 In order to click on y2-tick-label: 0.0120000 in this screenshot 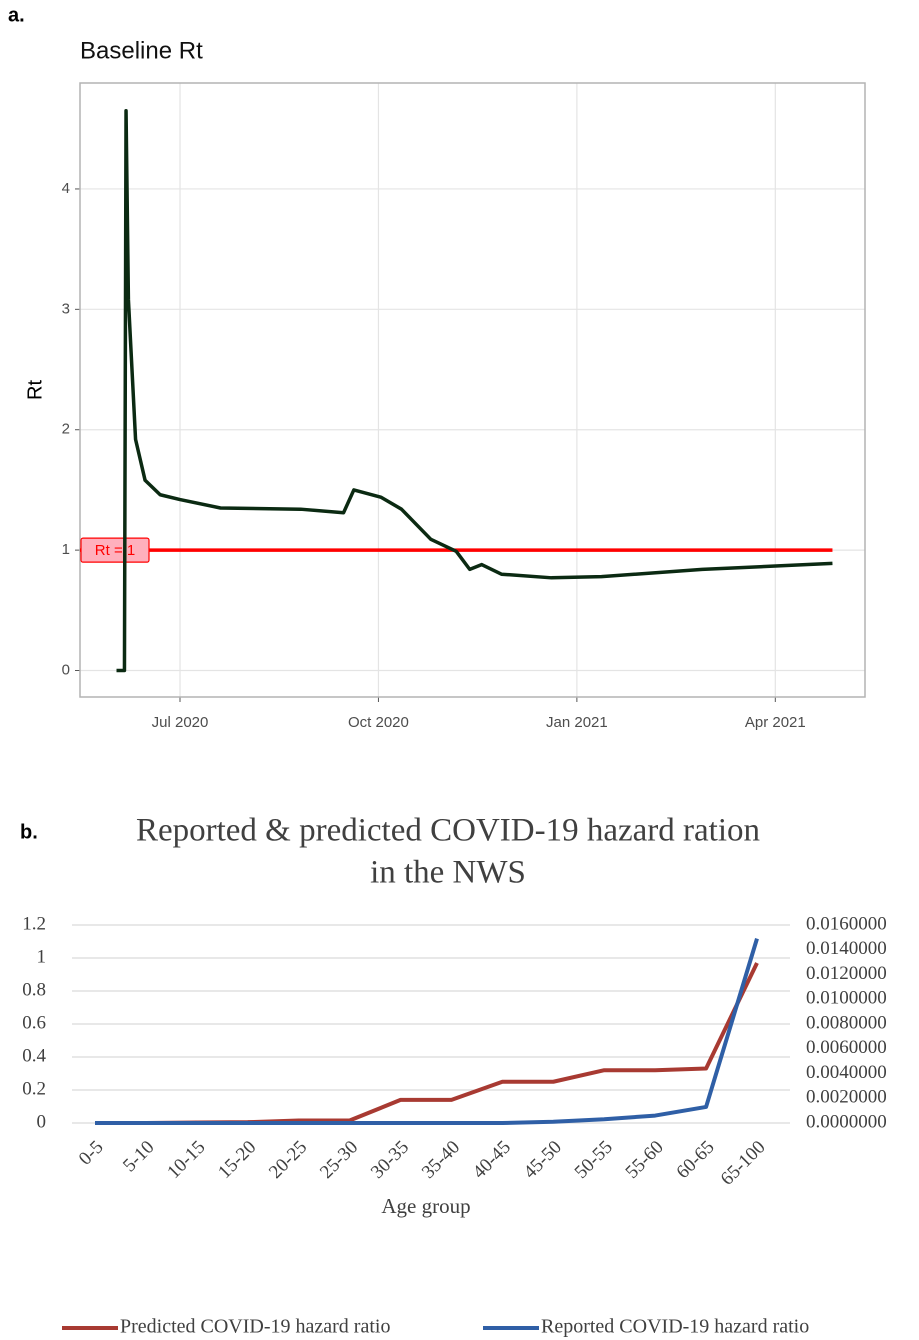, I will do `click(846, 973)`.